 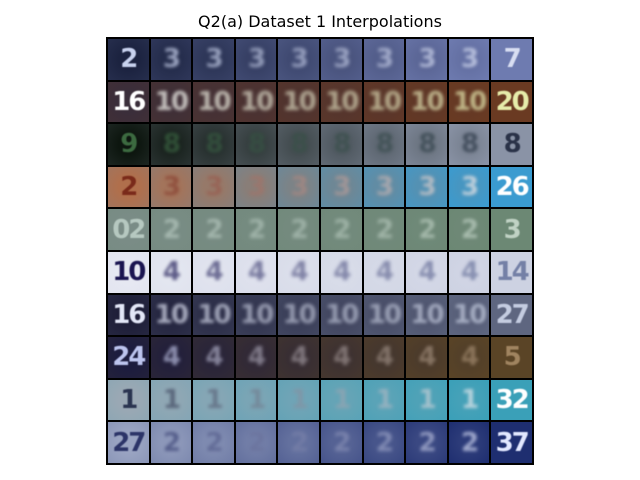 I want to click on figure-title: Q2(a) Dataset 1 Interpolations, so click(x=320, y=21).